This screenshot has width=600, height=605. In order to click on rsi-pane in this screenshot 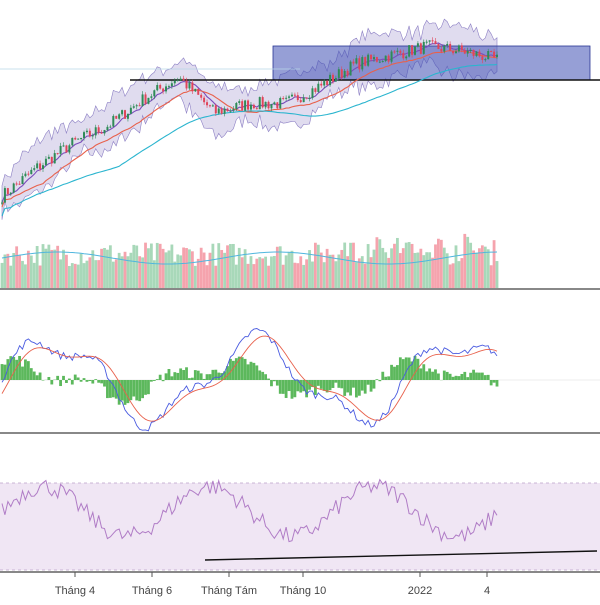, I will do `click(300, 525)`.